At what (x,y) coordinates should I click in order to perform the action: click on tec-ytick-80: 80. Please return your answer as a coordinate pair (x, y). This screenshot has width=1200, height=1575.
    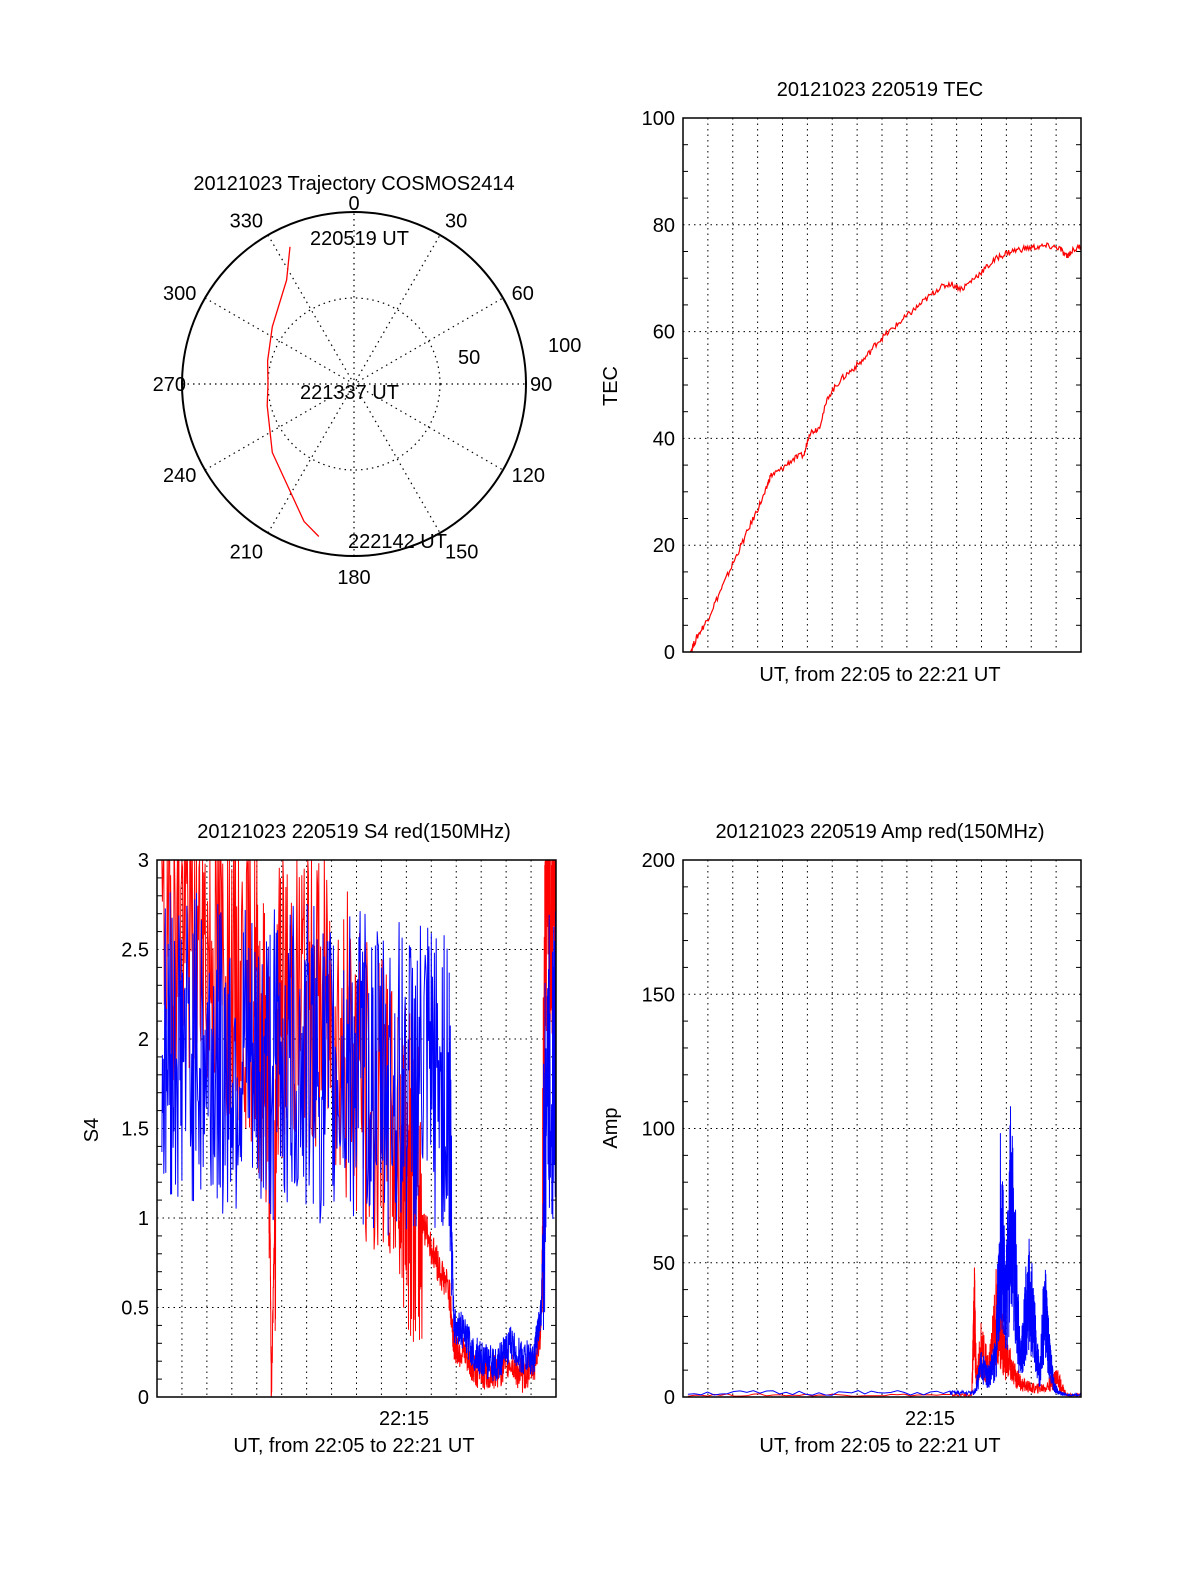
    Looking at the image, I should click on (664, 226).